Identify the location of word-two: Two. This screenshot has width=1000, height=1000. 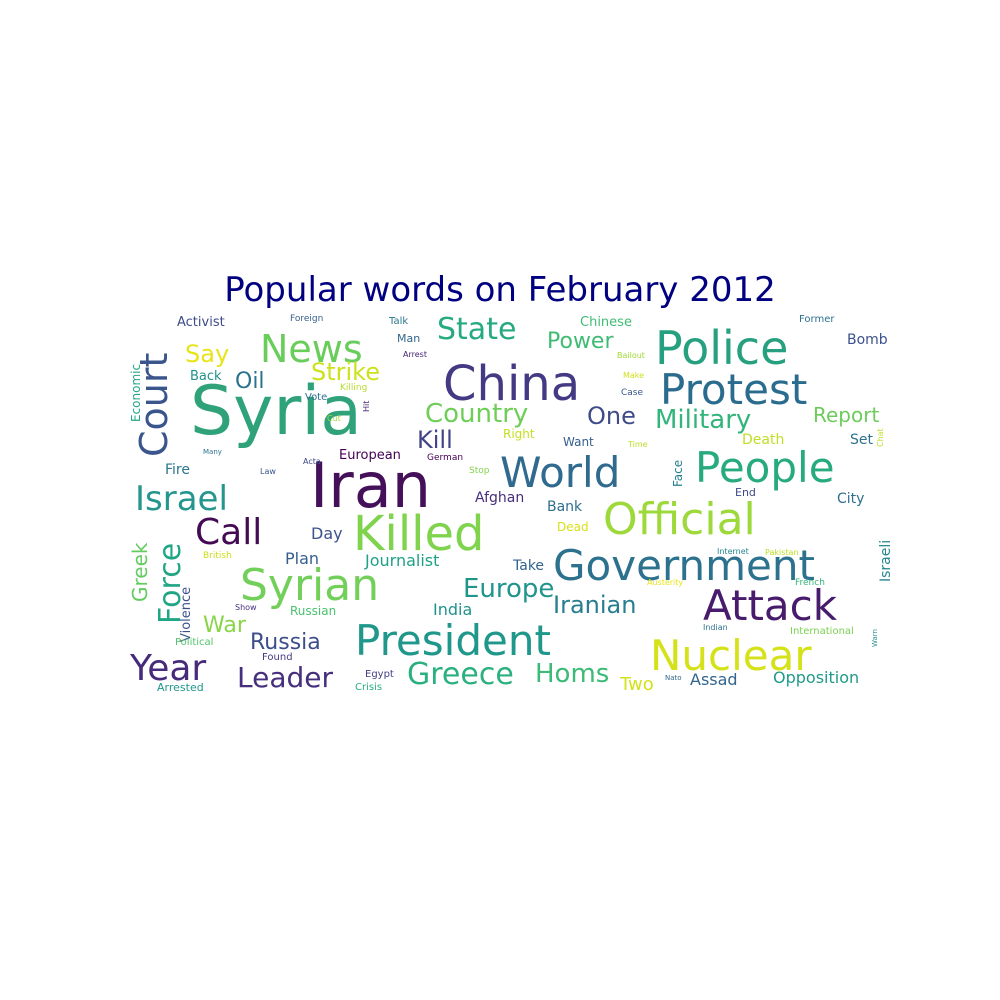
(636, 684).